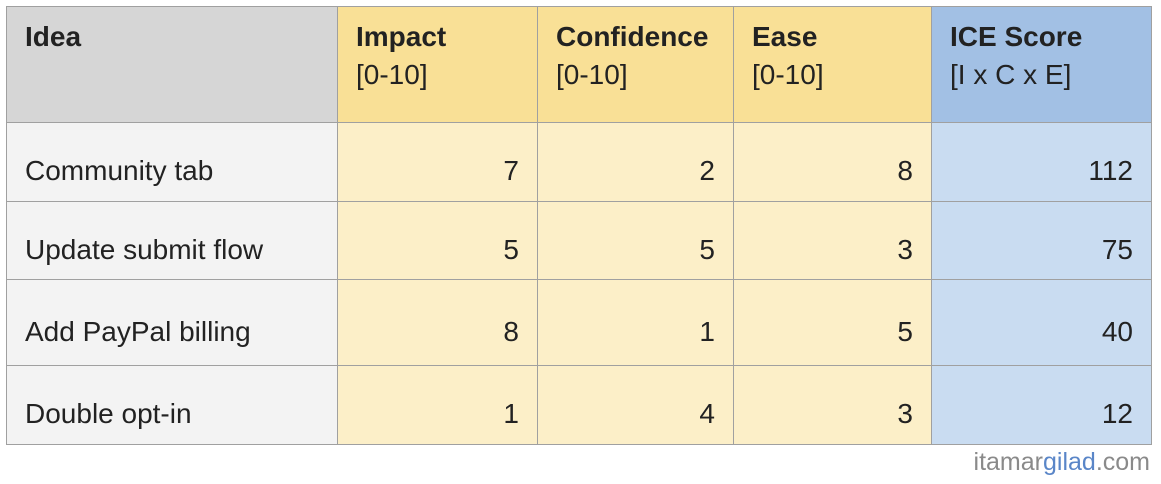  What do you see at coordinates (635, 405) in the screenshot?
I see `score-cell: 4` at bounding box center [635, 405].